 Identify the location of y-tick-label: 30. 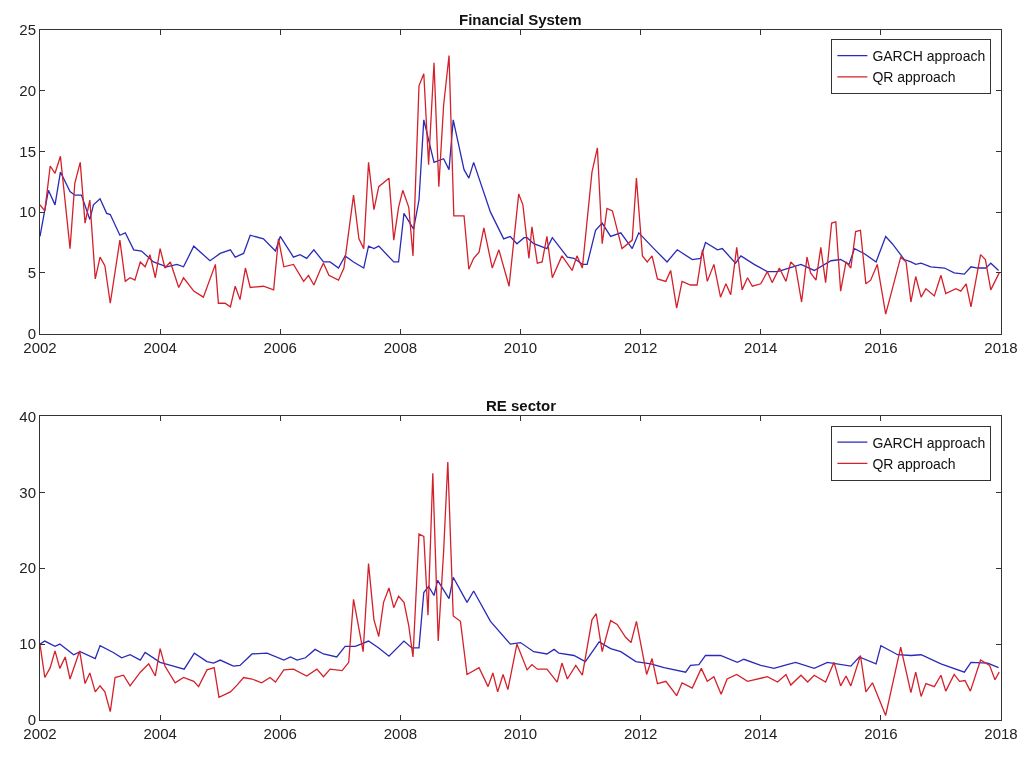
(27, 492).